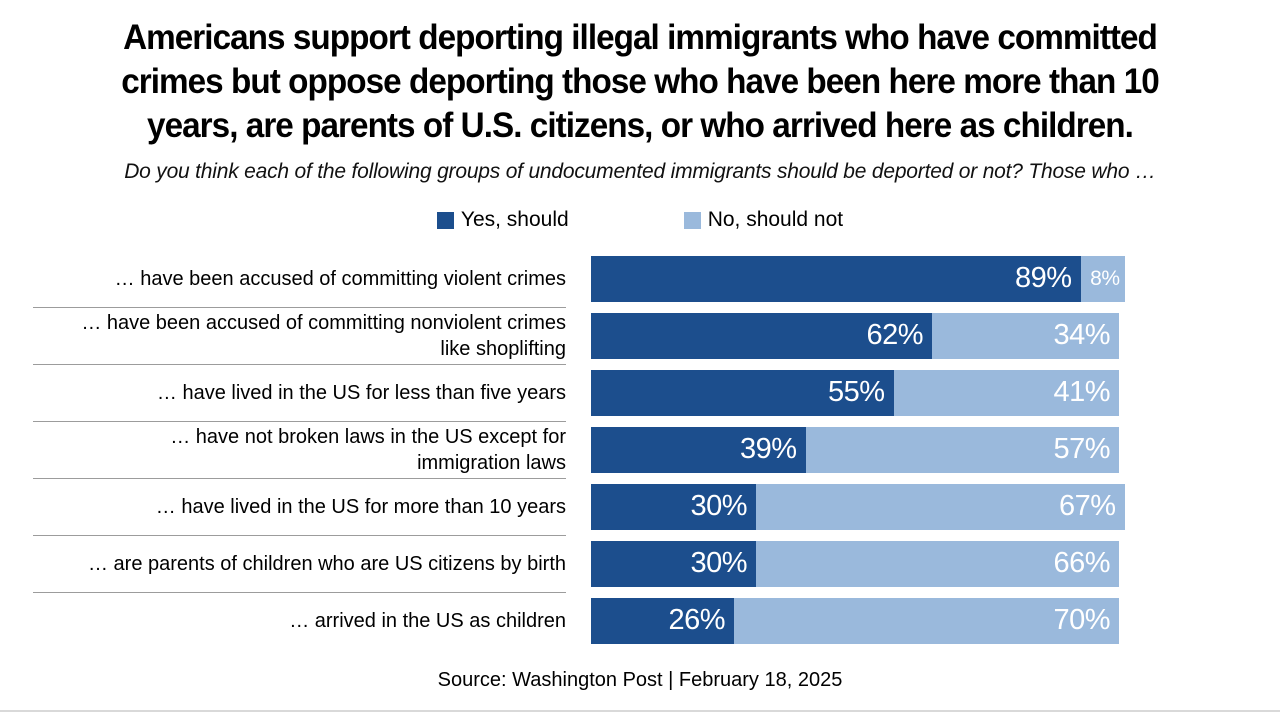 This screenshot has width=1280, height=720. I want to click on bar-segment-yes: 39%, so click(698, 449).